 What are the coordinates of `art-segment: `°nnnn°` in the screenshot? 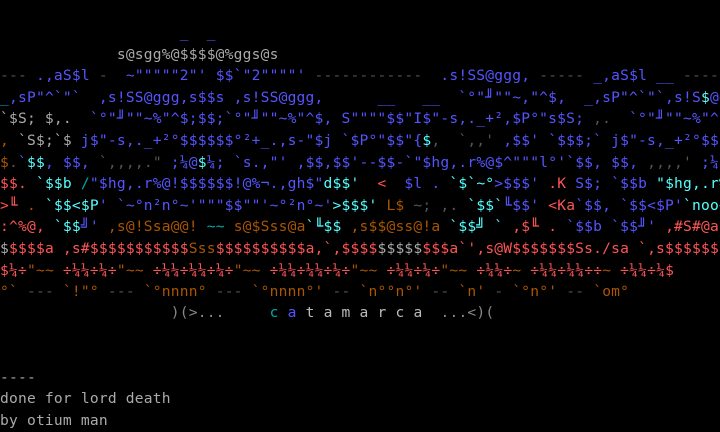 It's located at (179, 292).